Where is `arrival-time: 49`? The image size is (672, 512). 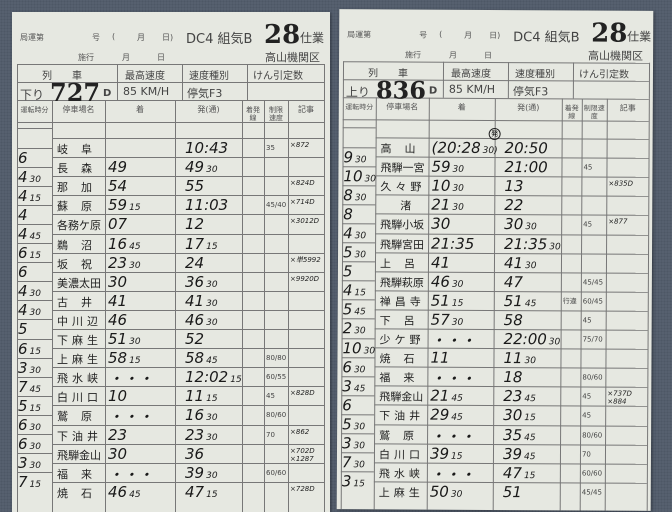
arrival-time: 49 is located at coordinates (118, 167).